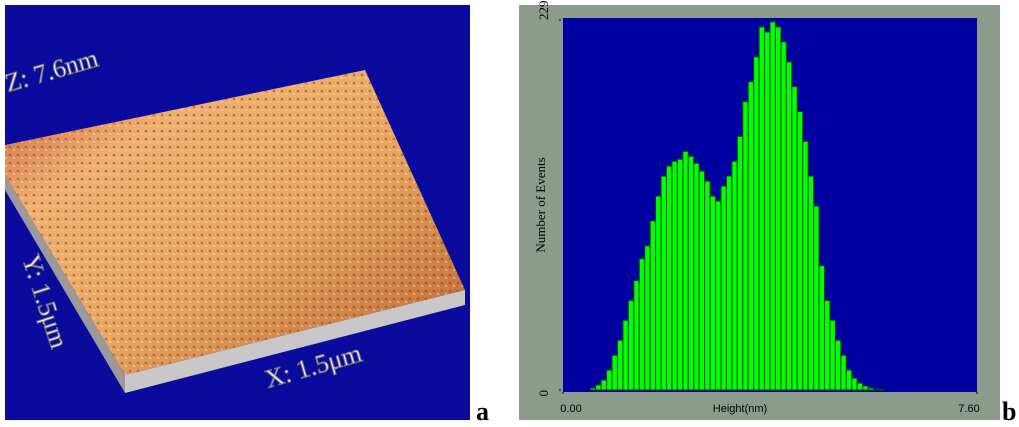 The image size is (1019, 427). What do you see at coordinates (295, 341) in the screenshot?
I see `afm-side-front` at bounding box center [295, 341].